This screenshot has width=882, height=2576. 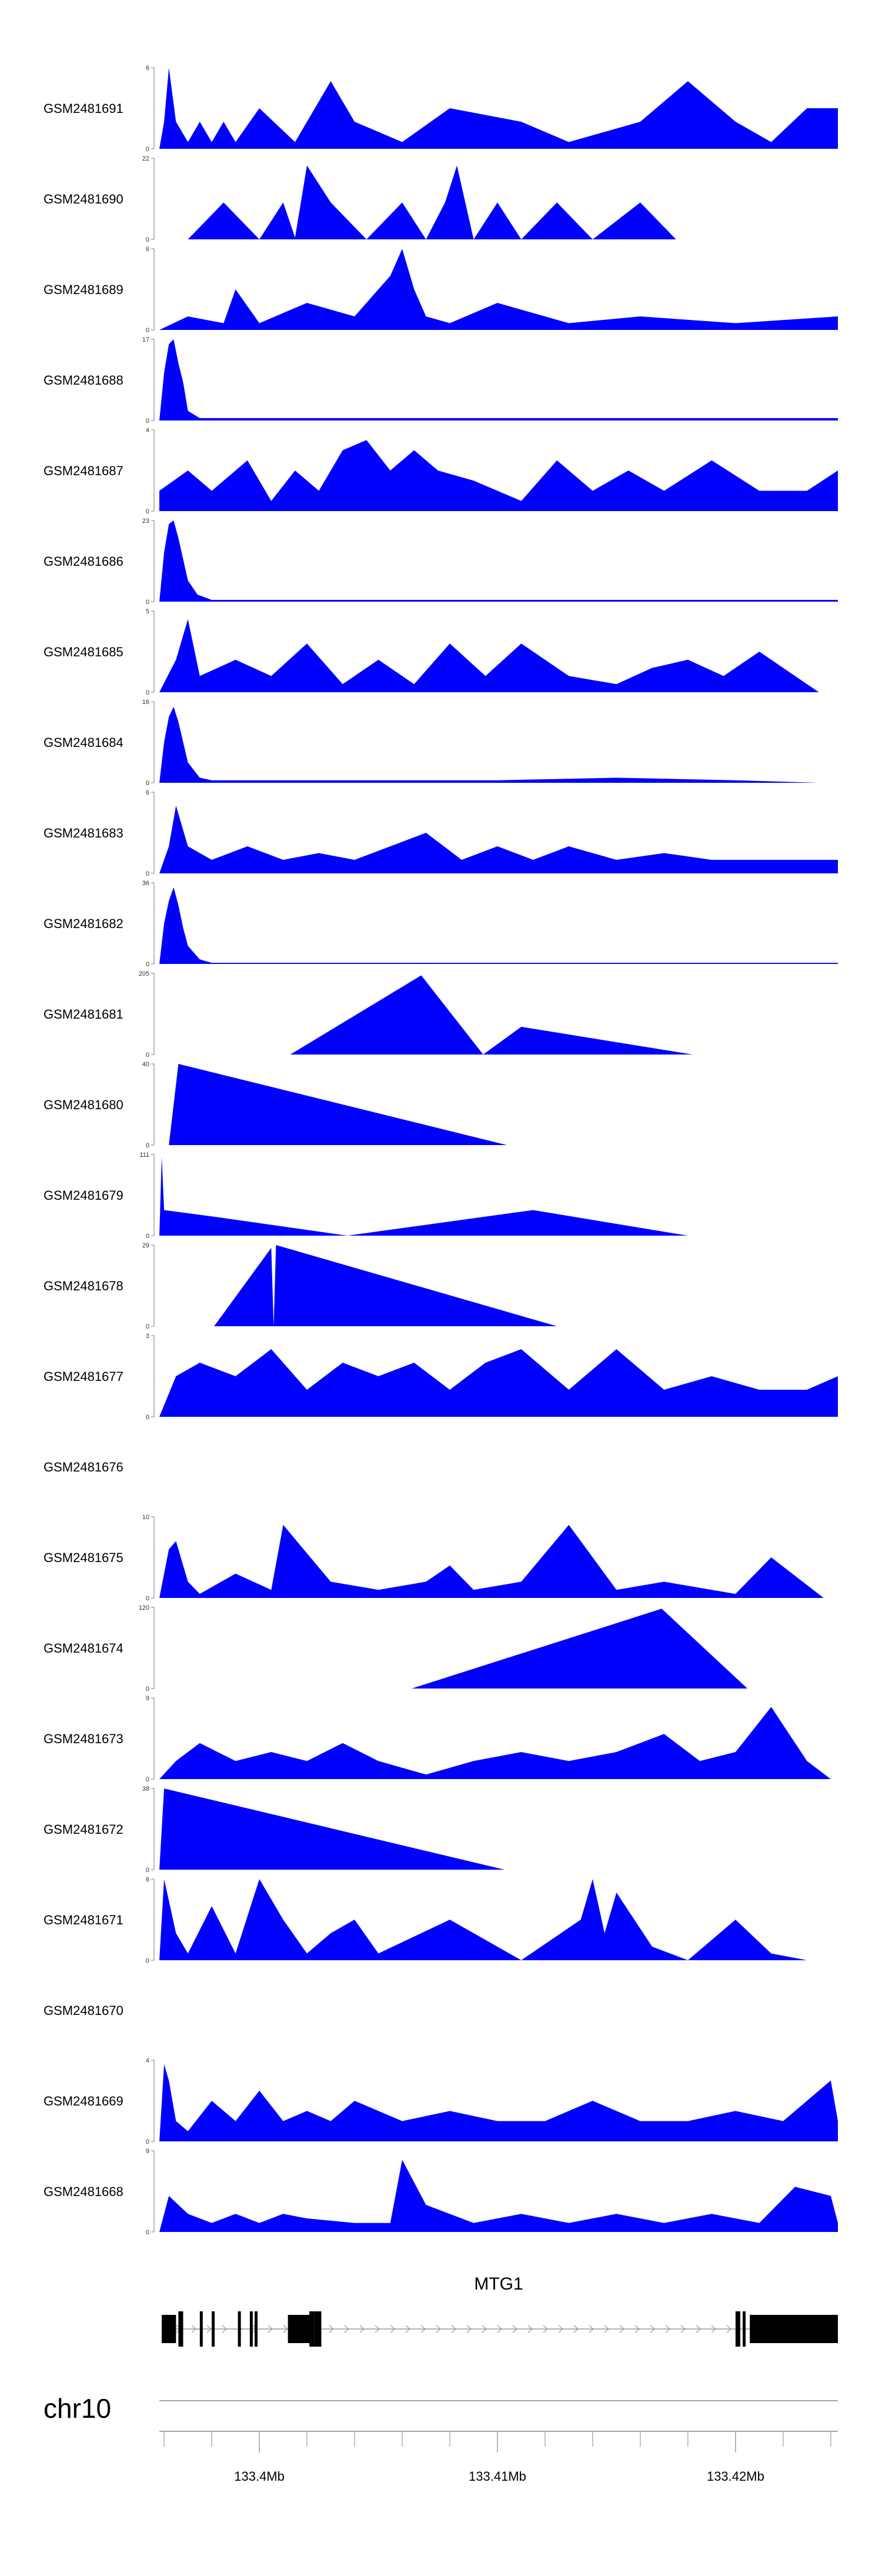 What do you see at coordinates (83, 199) in the screenshot?
I see `track-label: GSM2481690` at bounding box center [83, 199].